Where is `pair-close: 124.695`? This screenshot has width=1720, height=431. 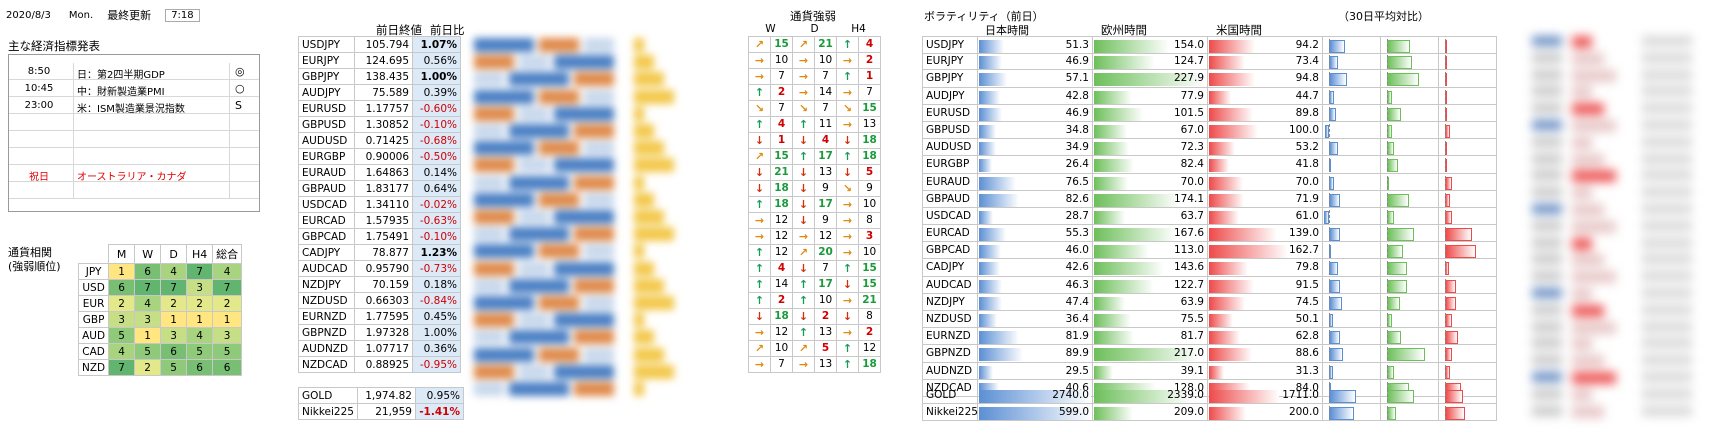
pair-close: 124.695 is located at coordinates (383, 60).